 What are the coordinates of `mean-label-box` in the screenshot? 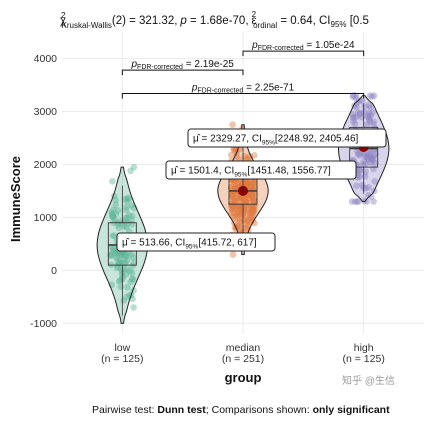 It's located at (287, 138).